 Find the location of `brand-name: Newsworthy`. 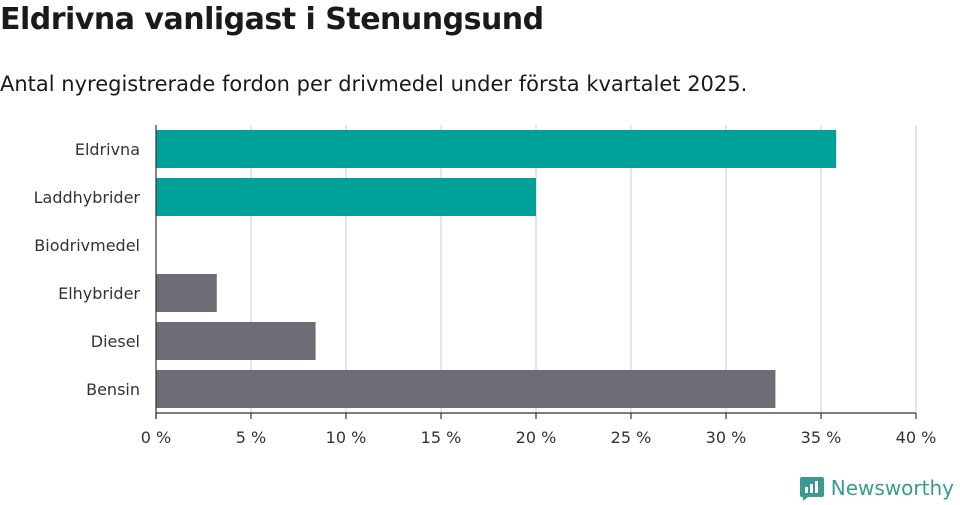

brand-name: Newsworthy is located at coordinates (892, 488).